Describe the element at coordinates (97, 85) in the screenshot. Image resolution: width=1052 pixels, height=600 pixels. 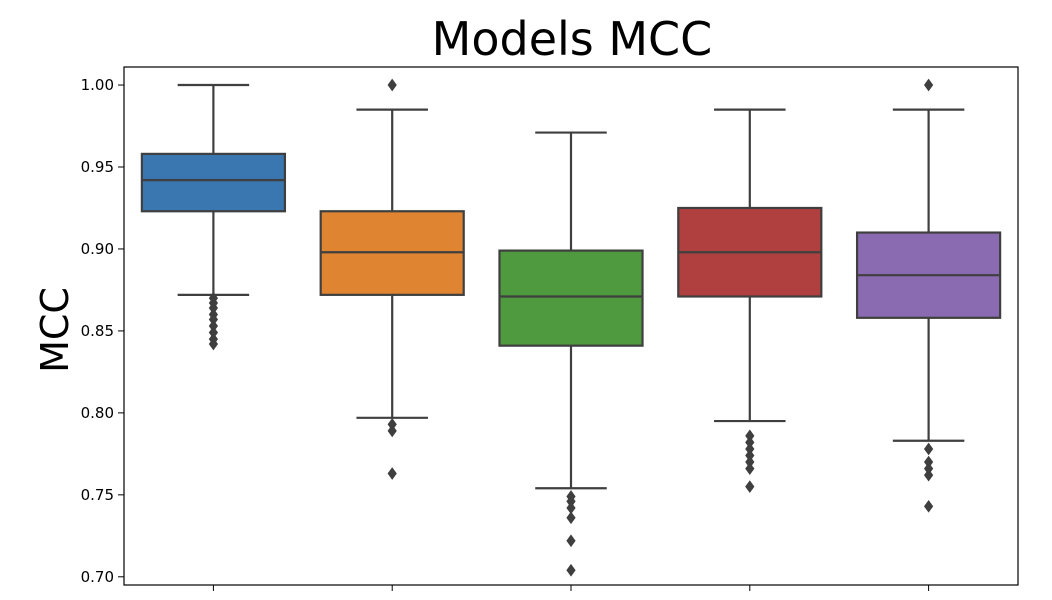
I see `y-tick-label: 1.00` at that location.